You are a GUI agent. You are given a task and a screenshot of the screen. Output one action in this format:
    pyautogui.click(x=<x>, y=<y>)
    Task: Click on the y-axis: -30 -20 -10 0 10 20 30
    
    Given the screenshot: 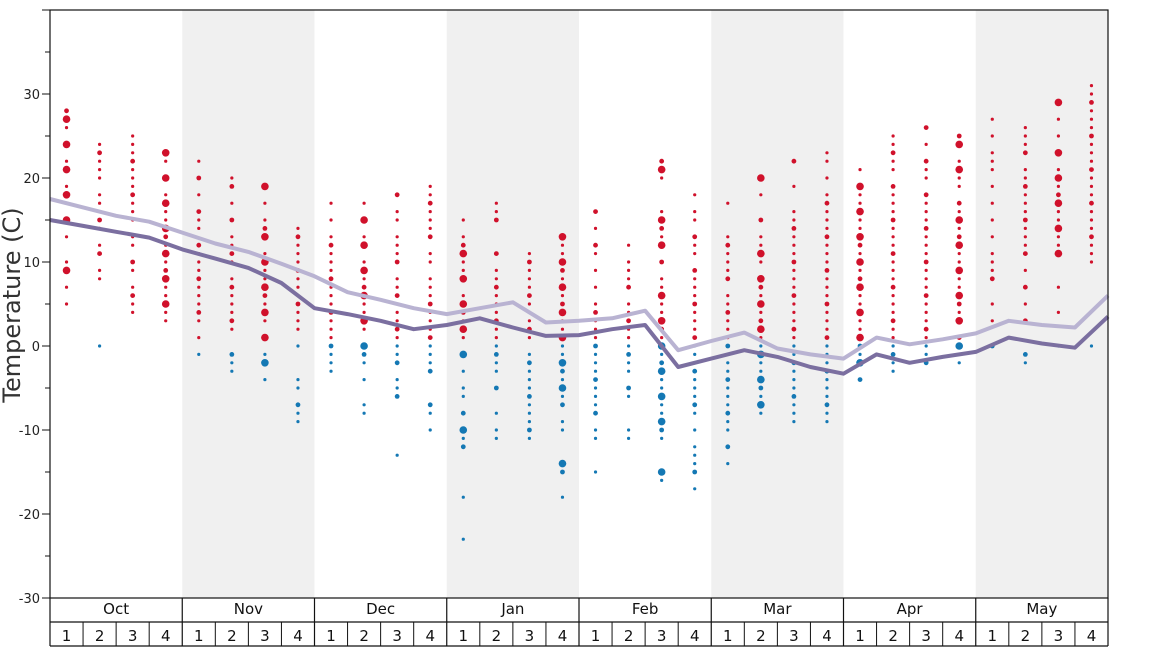 What is the action you would take?
    pyautogui.click(x=34, y=308)
    